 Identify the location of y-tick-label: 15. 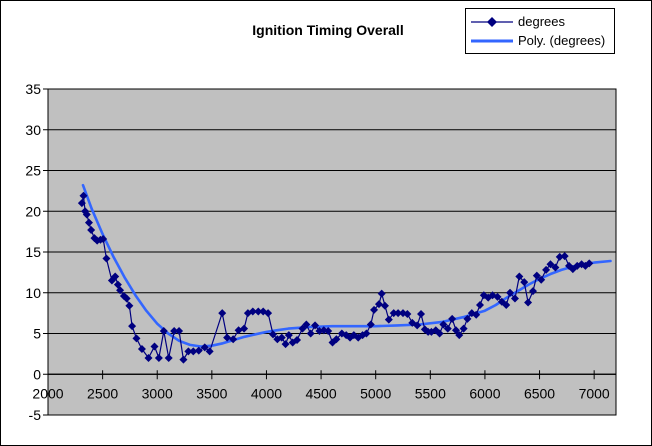
(33, 252).